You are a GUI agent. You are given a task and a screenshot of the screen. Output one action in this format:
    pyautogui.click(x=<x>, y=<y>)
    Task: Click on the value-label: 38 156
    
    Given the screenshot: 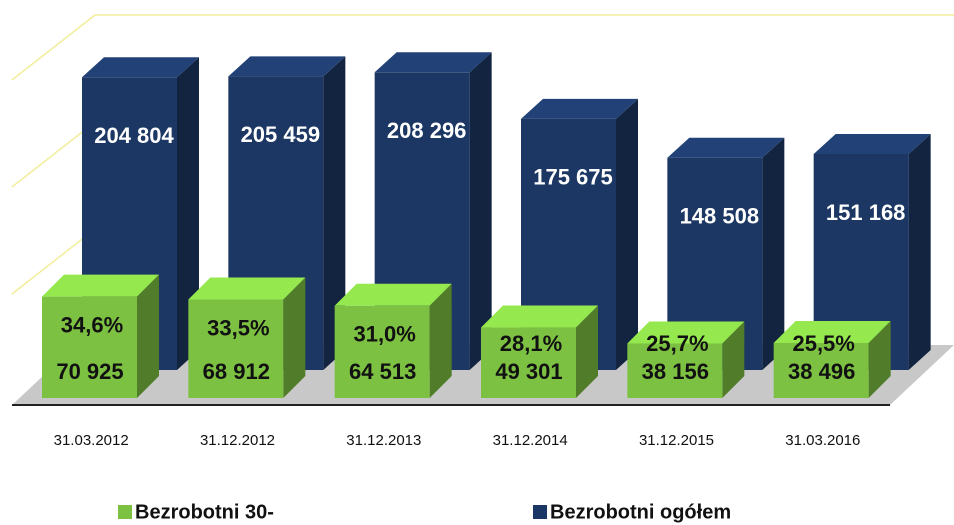 What is the action you would take?
    pyautogui.click(x=675, y=371)
    